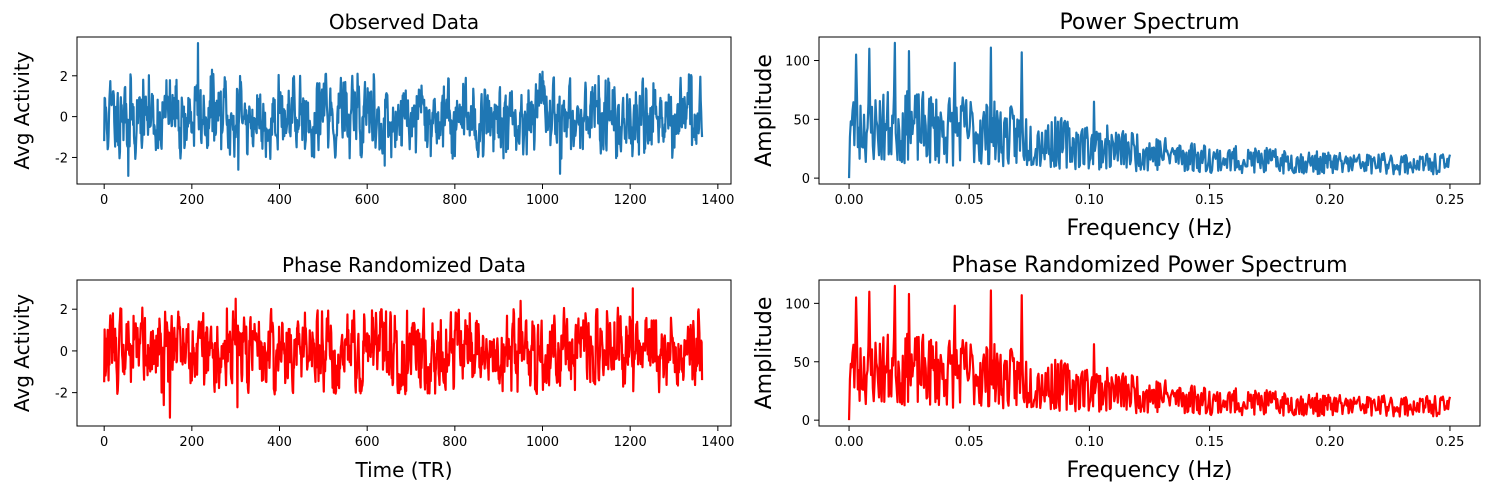 This screenshot has width=1489, height=490. What do you see at coordinates (403, 470) in the screenshot?
I see `x-axis-label: Time (TR)` at bounding box center [403, 470].